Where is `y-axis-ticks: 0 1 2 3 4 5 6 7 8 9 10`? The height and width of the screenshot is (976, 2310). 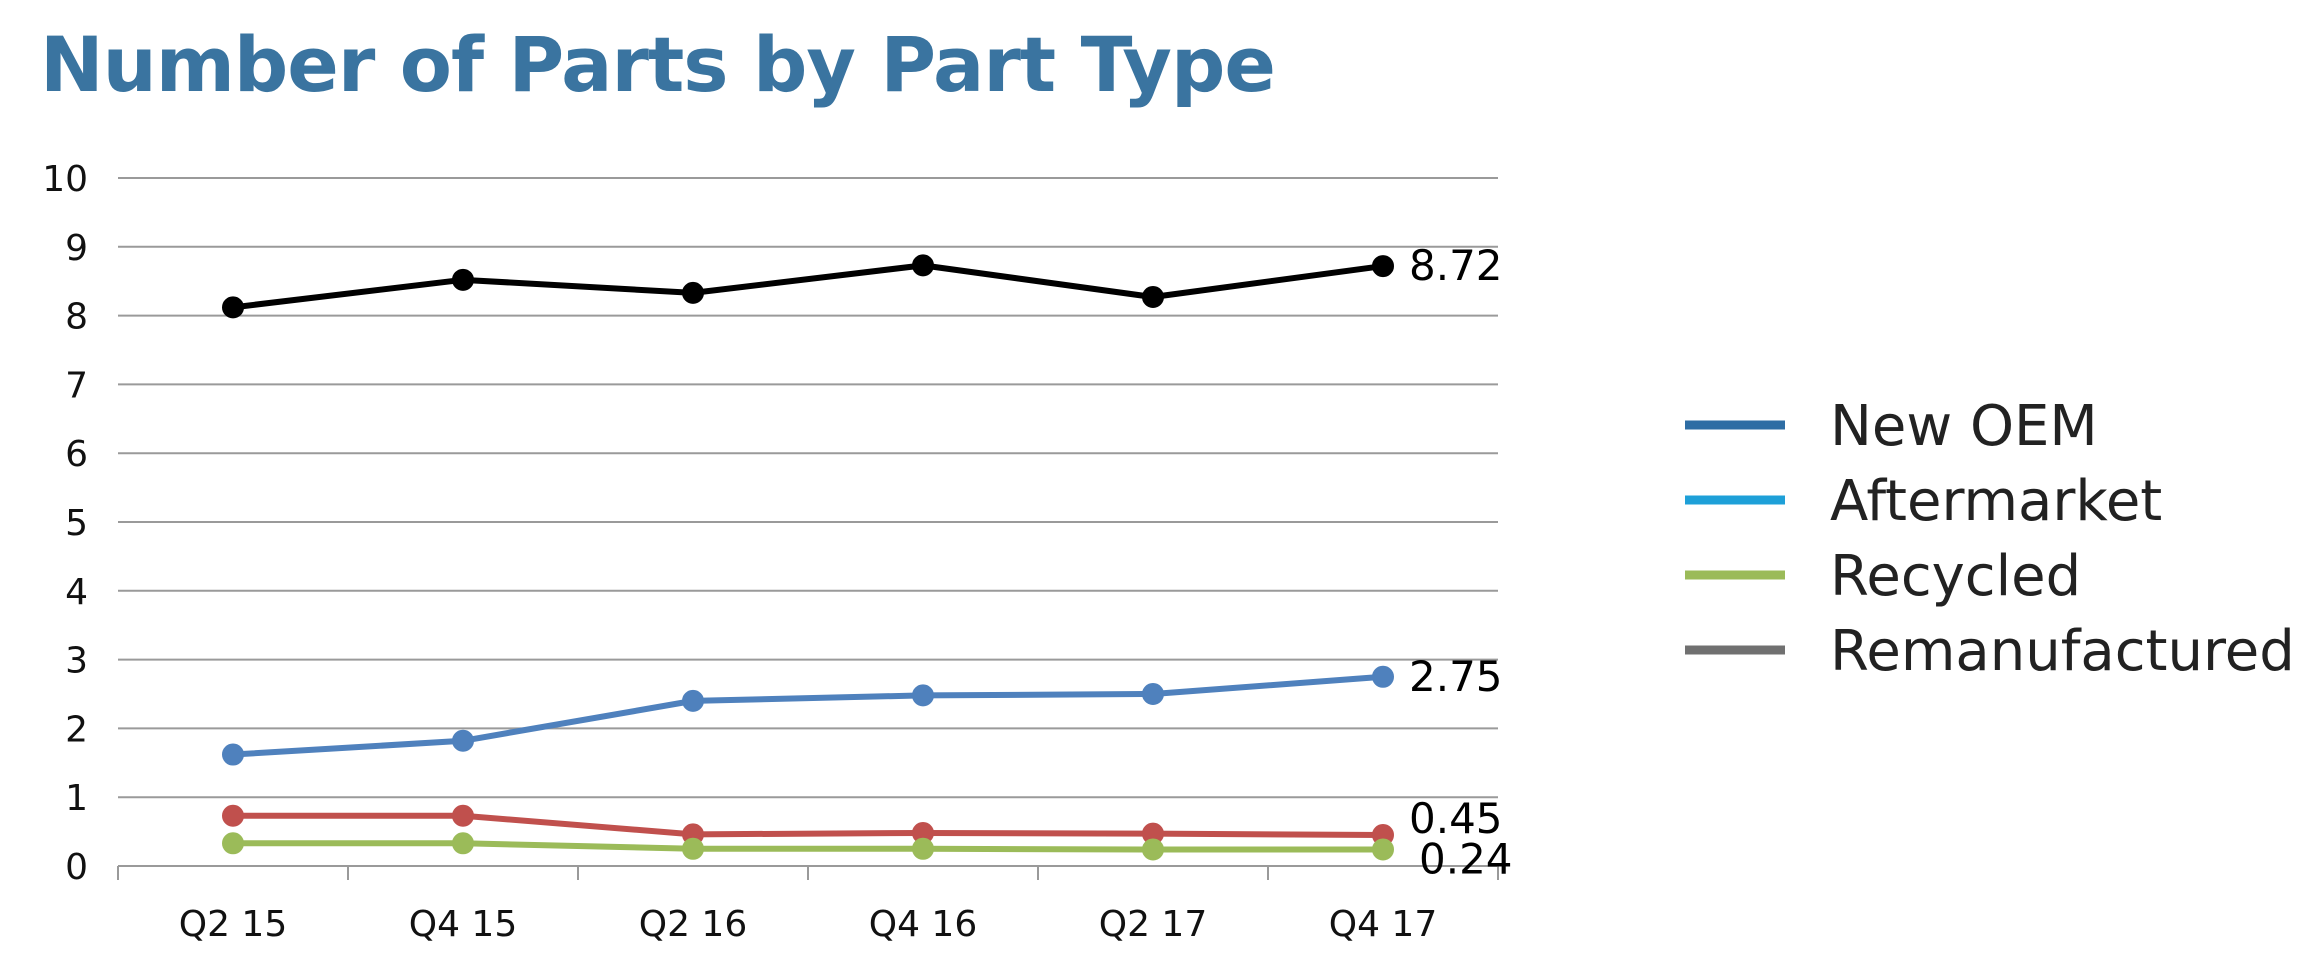 y-axis-ticks: 0 1 2 3 4 5 6 7 8 9 10 is located at coordinates (65, 523).